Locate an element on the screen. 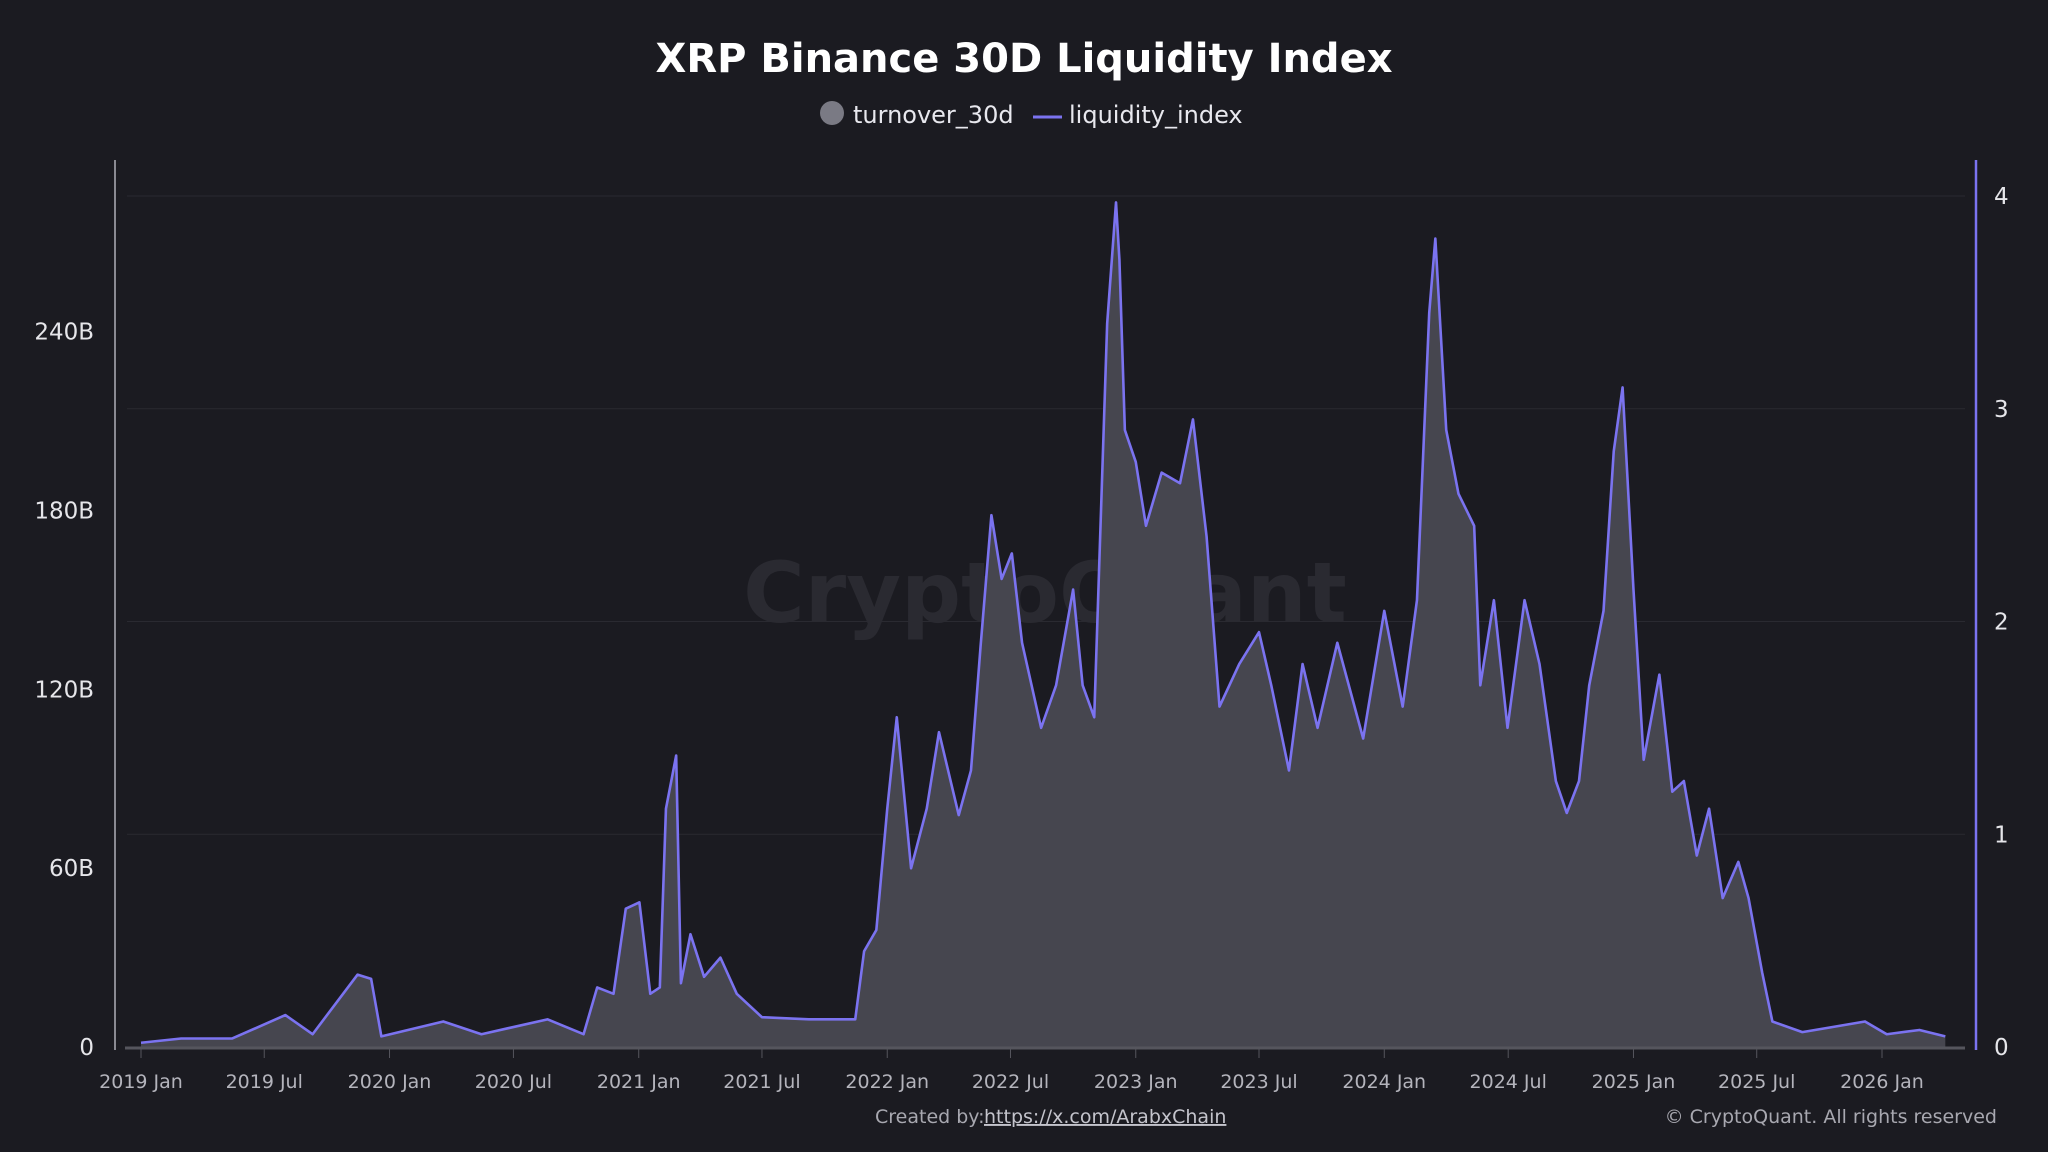  x-tick-label: 2021 Jan is located at coordinates (639, 1082).